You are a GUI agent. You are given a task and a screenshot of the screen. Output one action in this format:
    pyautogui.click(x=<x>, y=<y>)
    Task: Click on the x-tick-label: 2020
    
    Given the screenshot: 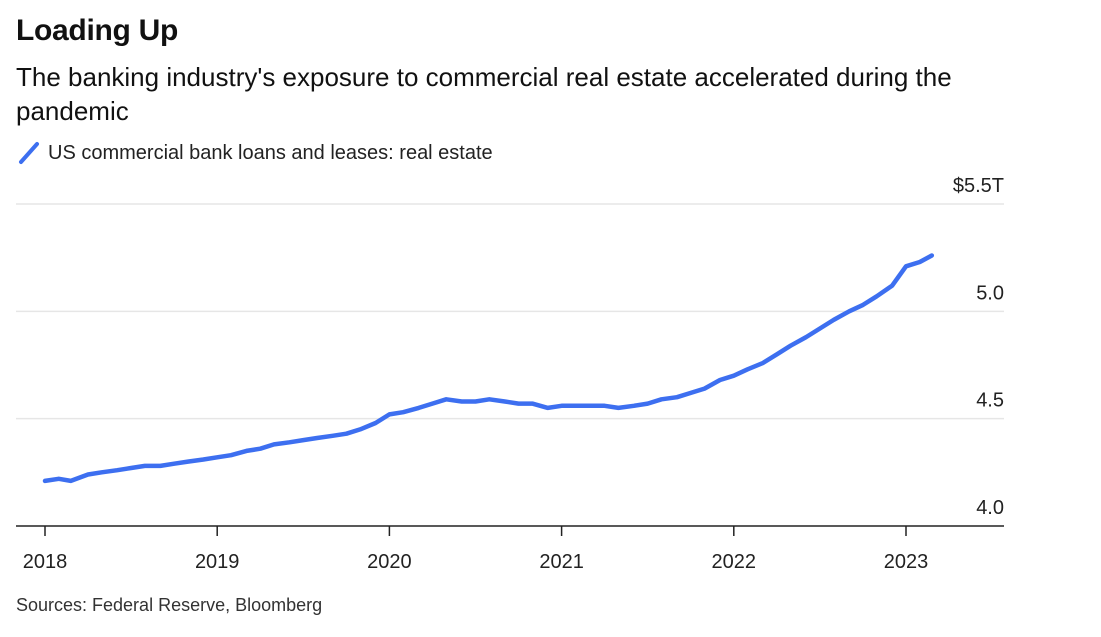 What is the action you would take?
    pyautogui.click(x=389, y=562)
    